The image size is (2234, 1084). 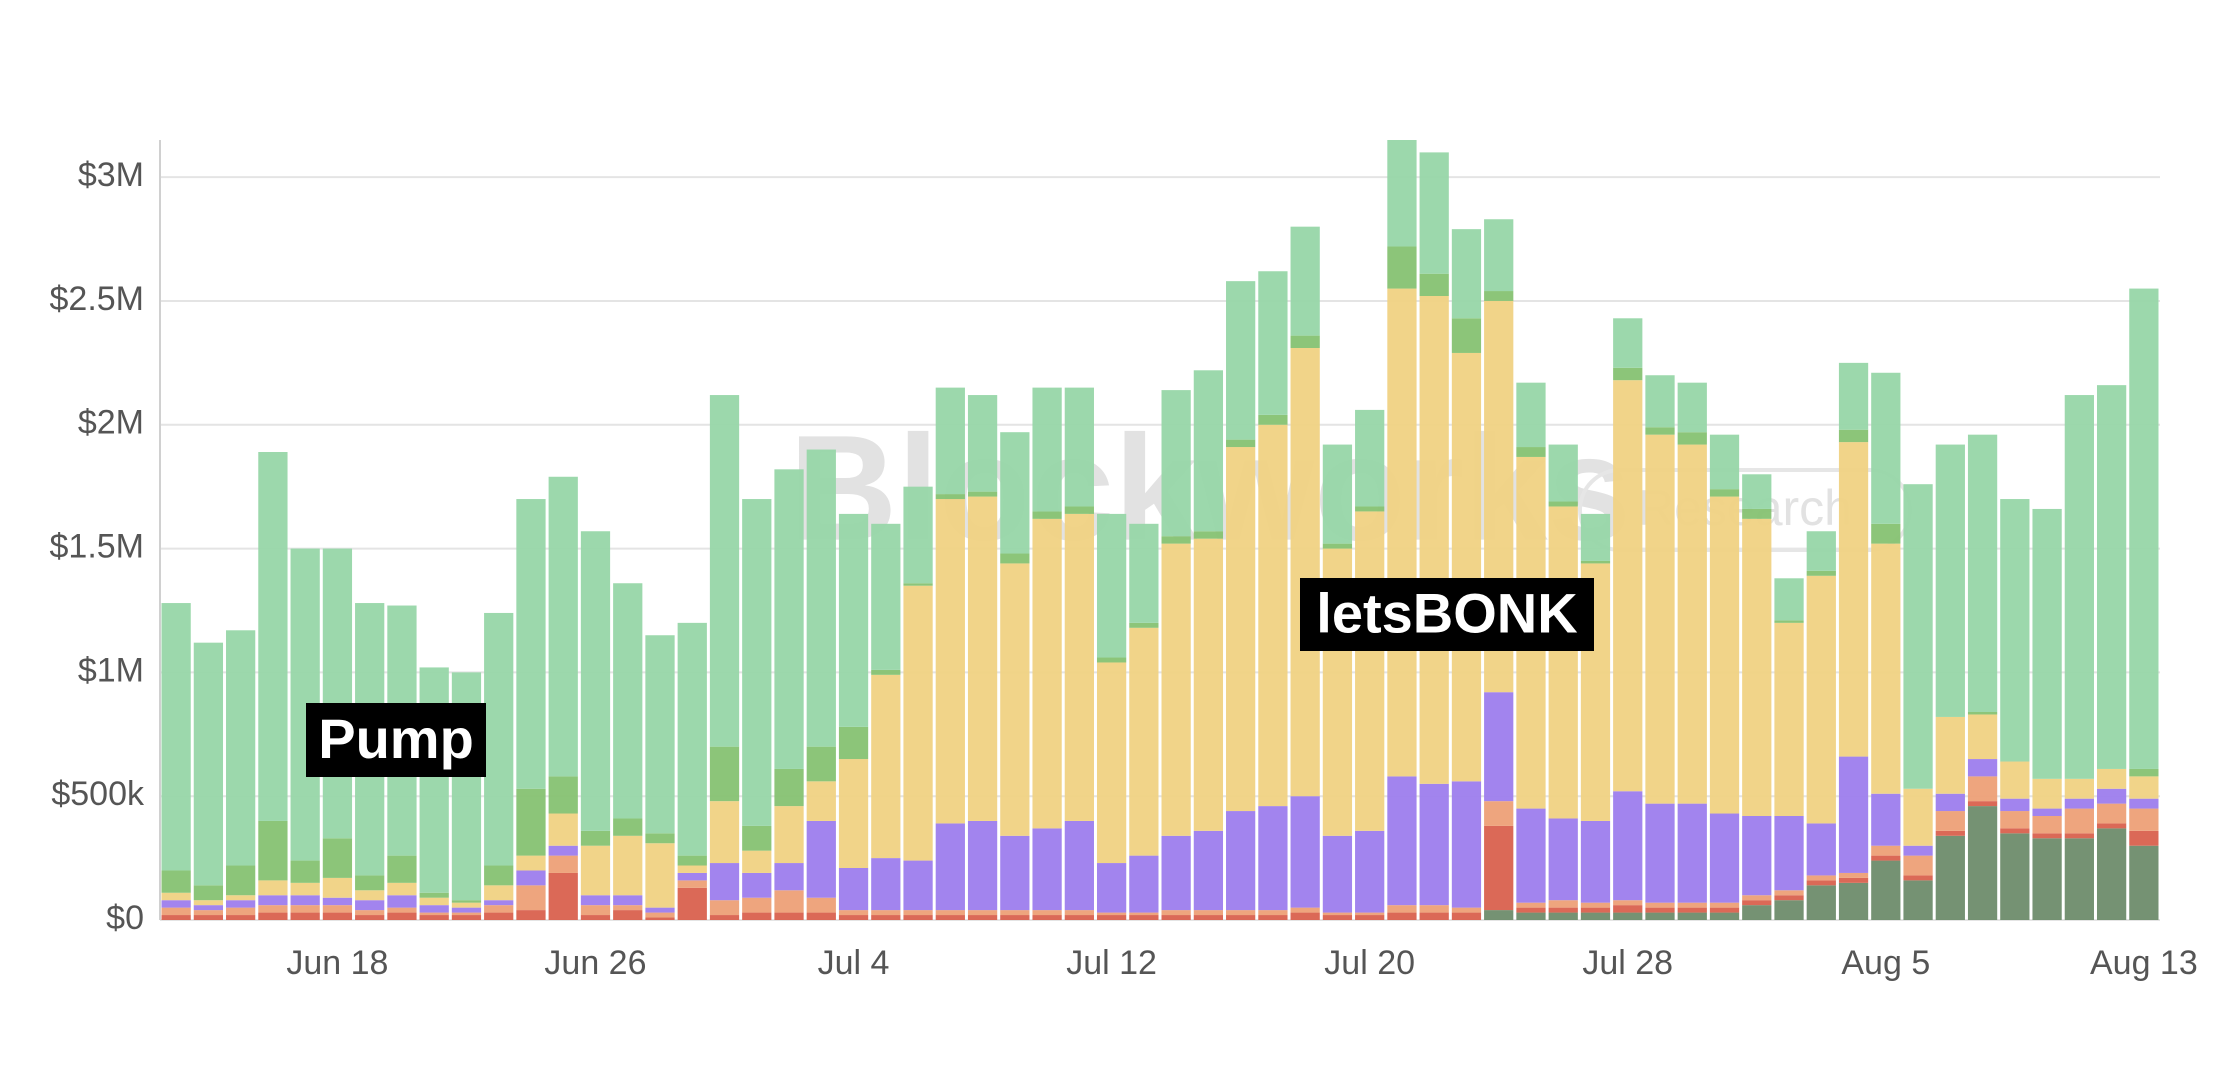 What do you see at coordinates (1447, 614) in the screenshot?
I see `annotation-box` at bounding box center [1447, 614].